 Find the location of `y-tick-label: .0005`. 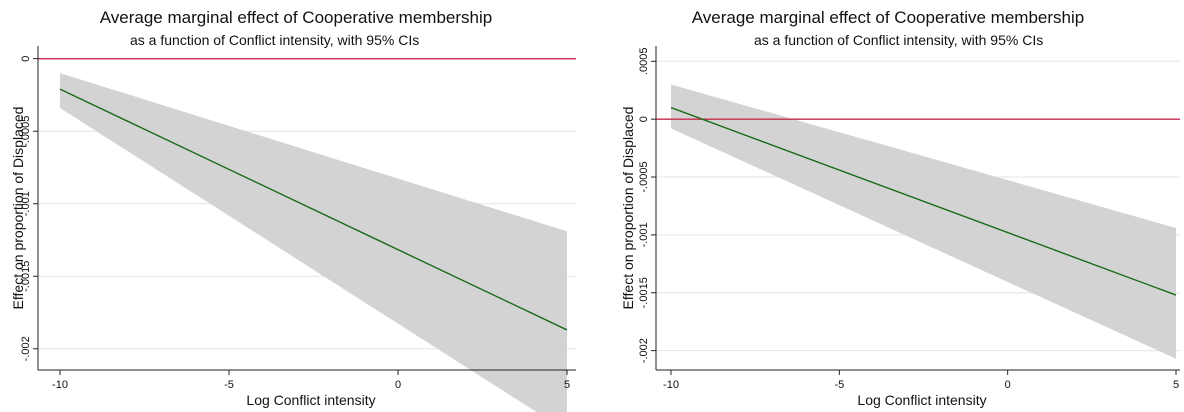

y-tick-label: .0005 is located at coordinates (644, 62).